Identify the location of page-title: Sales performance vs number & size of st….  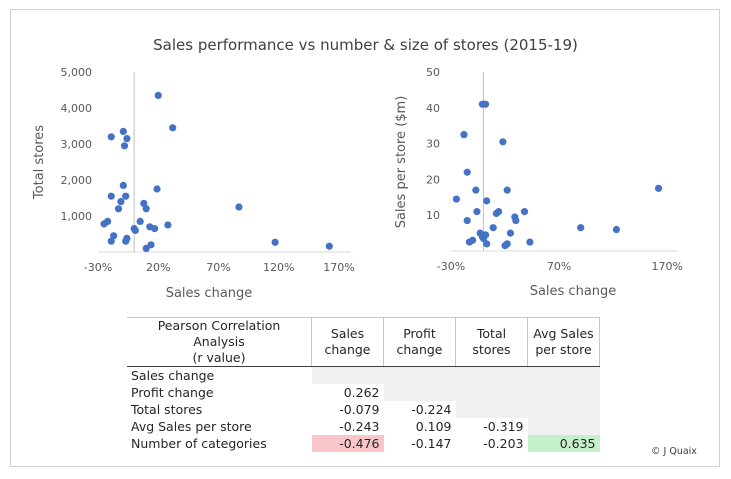
(365, 45).